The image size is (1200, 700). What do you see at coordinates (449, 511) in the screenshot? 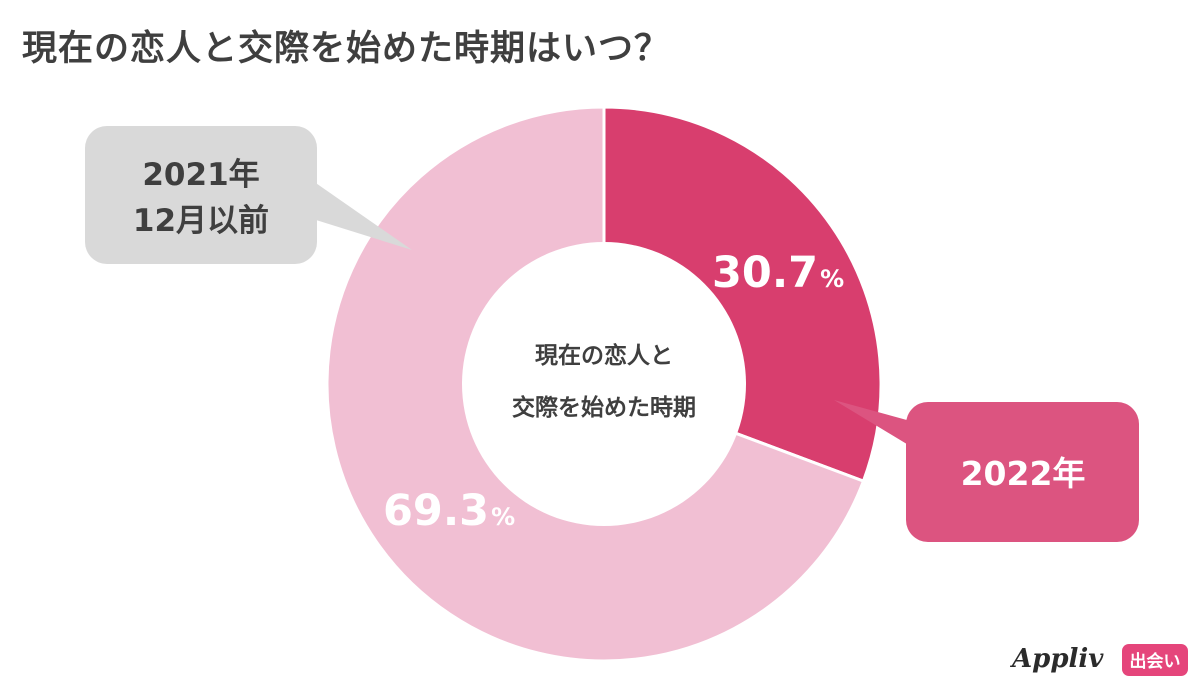
I see `data-label-before-2022: 69.3%` at bounding box center [449, 511].